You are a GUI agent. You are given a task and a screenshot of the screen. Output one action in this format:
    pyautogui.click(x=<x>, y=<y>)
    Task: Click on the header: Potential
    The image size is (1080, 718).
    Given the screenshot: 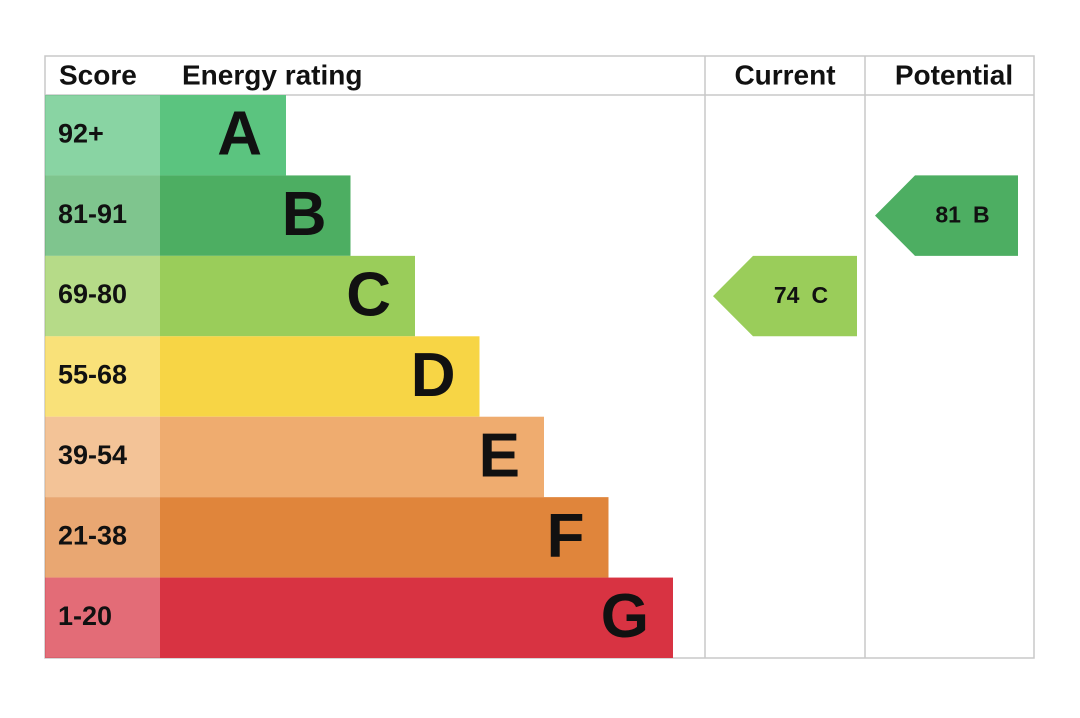 What is the action you would take?
    pyautogui.click(x=954, y=74)
    